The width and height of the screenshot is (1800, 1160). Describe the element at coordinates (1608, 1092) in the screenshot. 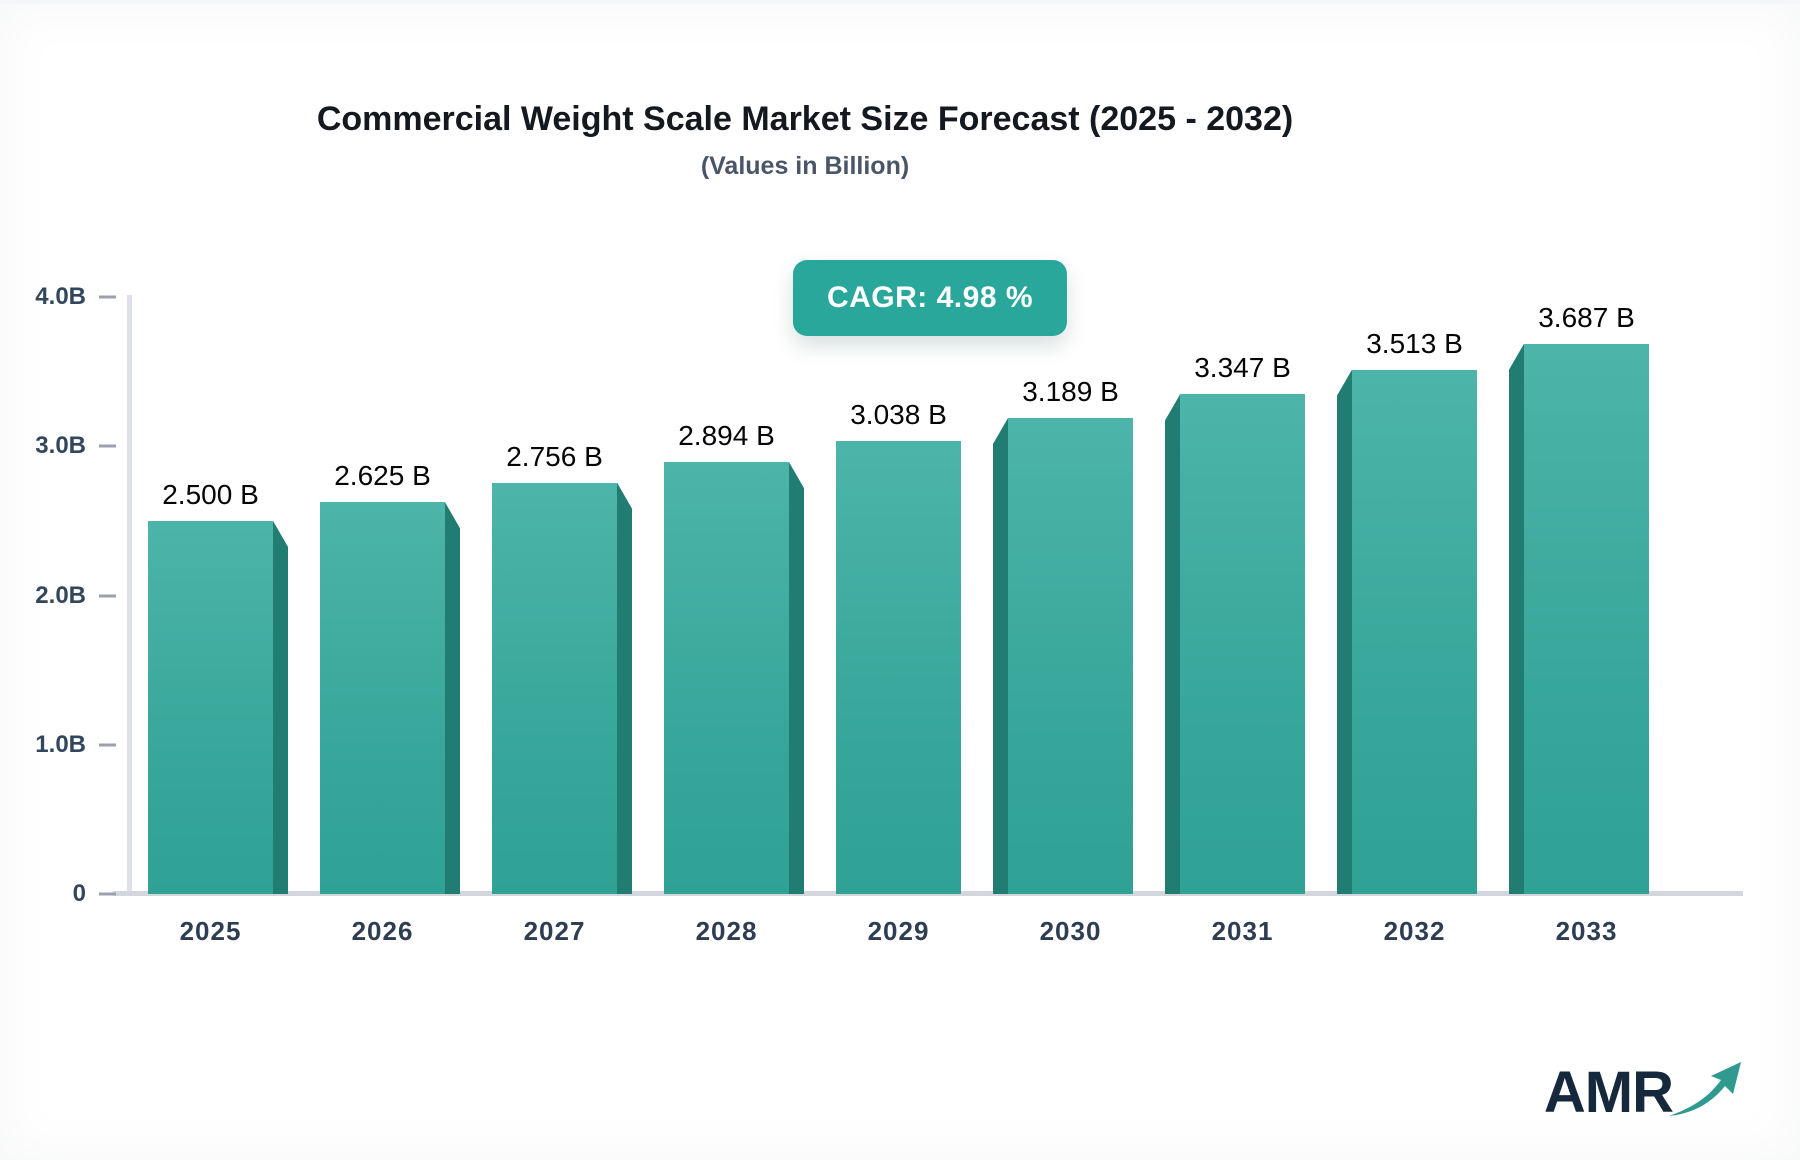

I see `amr-logo-text: AMR` at that location.